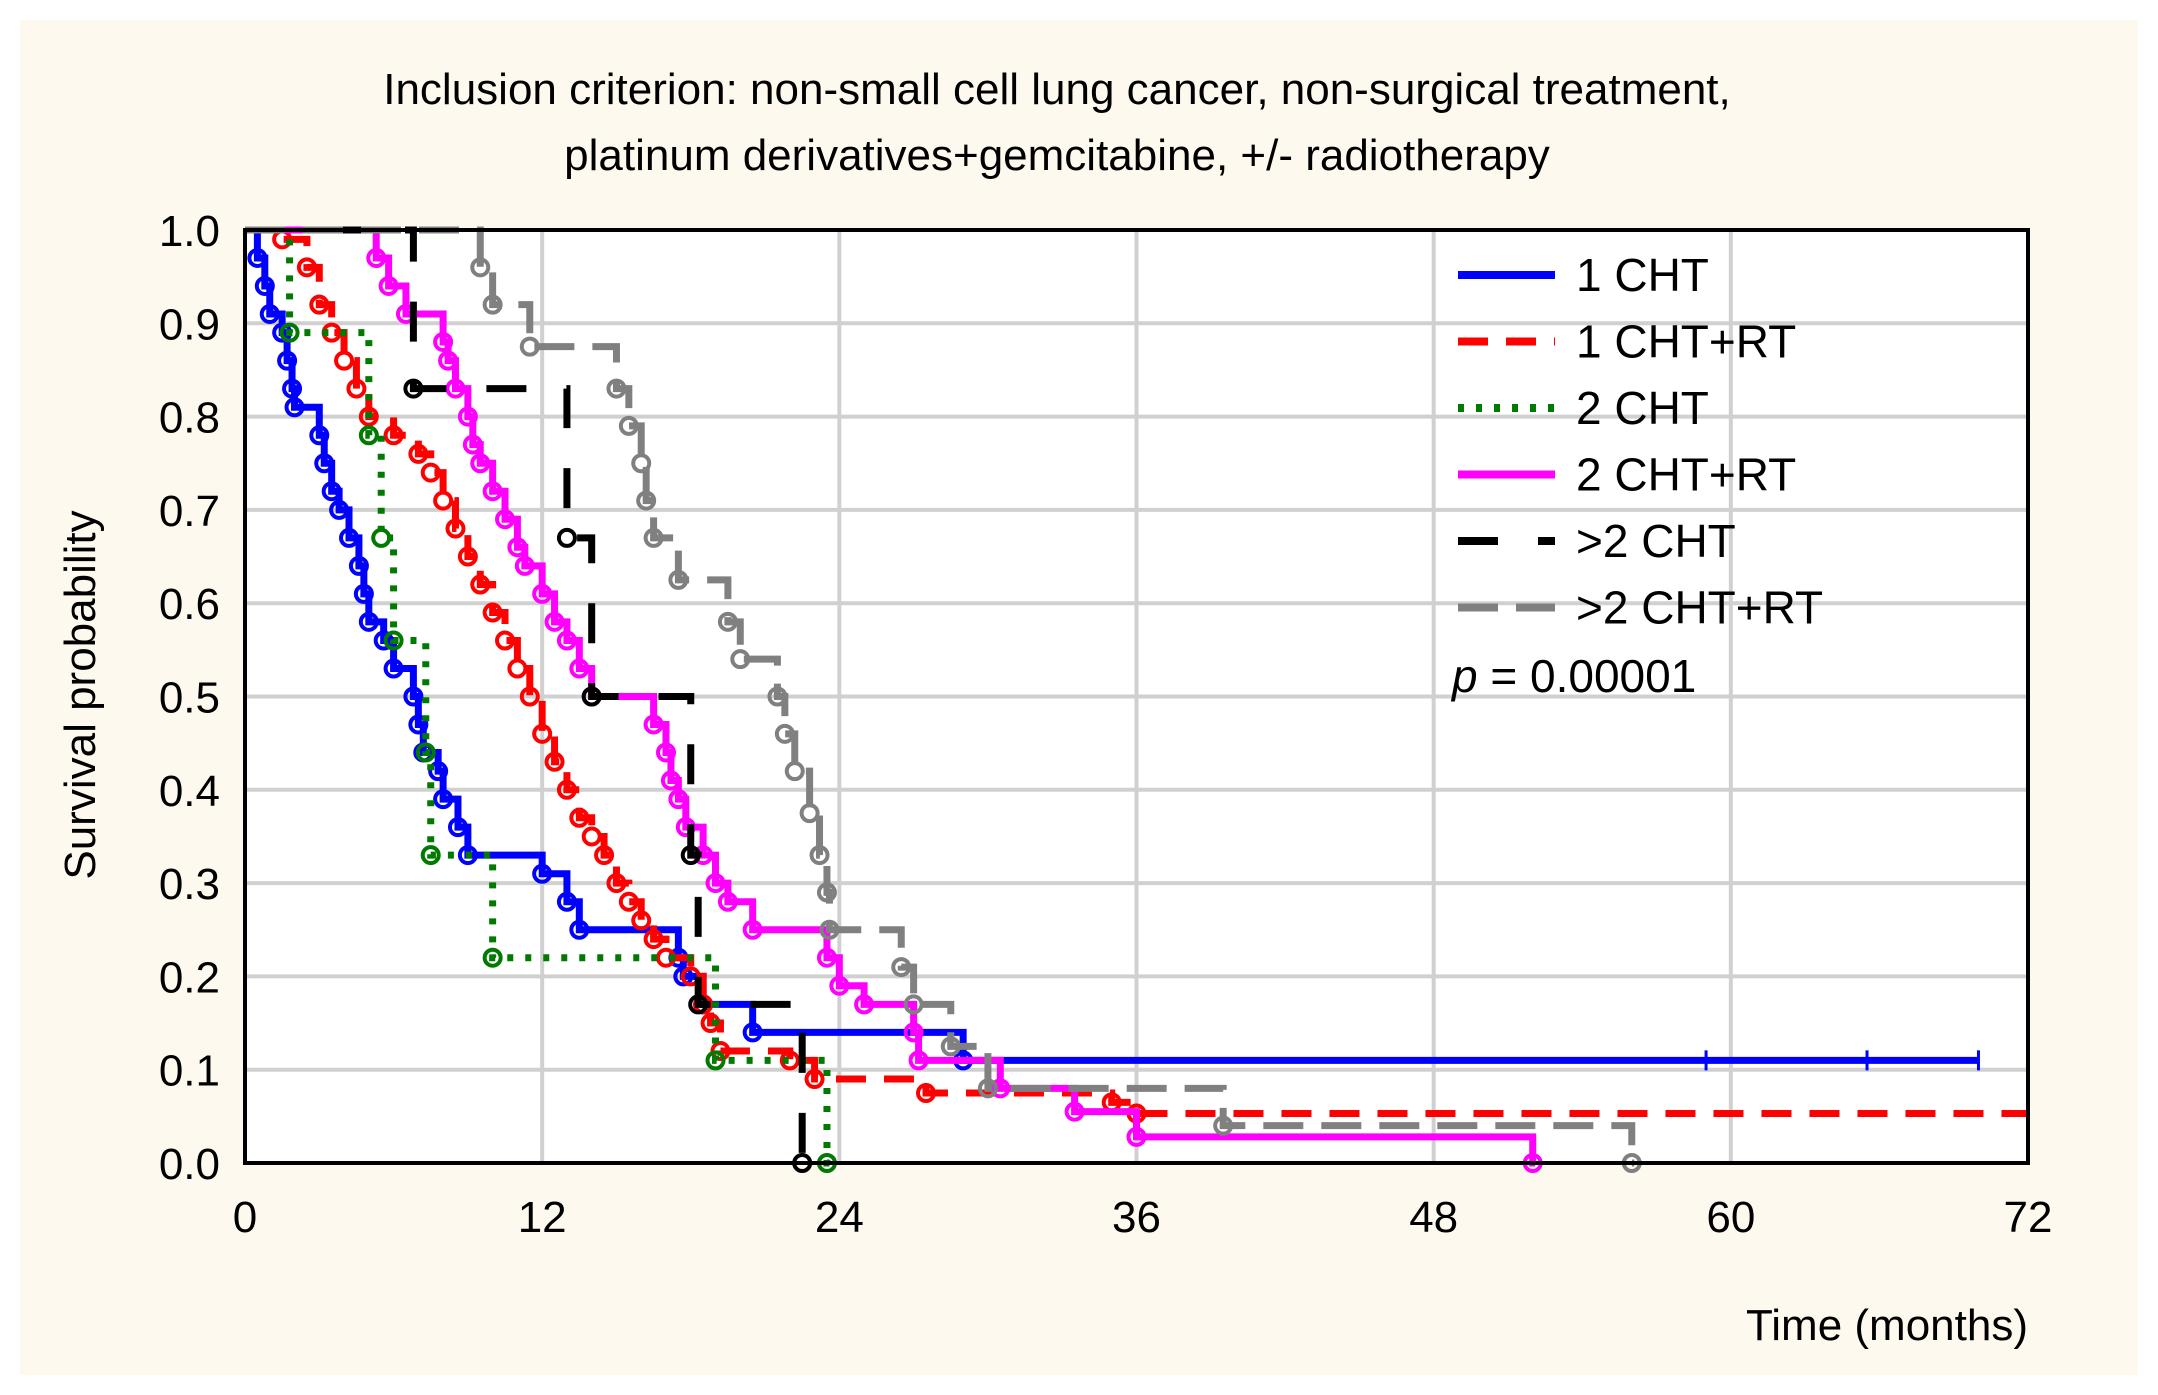 The width and height of the screenshot is (2158, 1395). What do you see at coordinates (1730, 1217) in the screenshot?
I see `x-tick-label: 60` at bounding box center [1730, 1217].